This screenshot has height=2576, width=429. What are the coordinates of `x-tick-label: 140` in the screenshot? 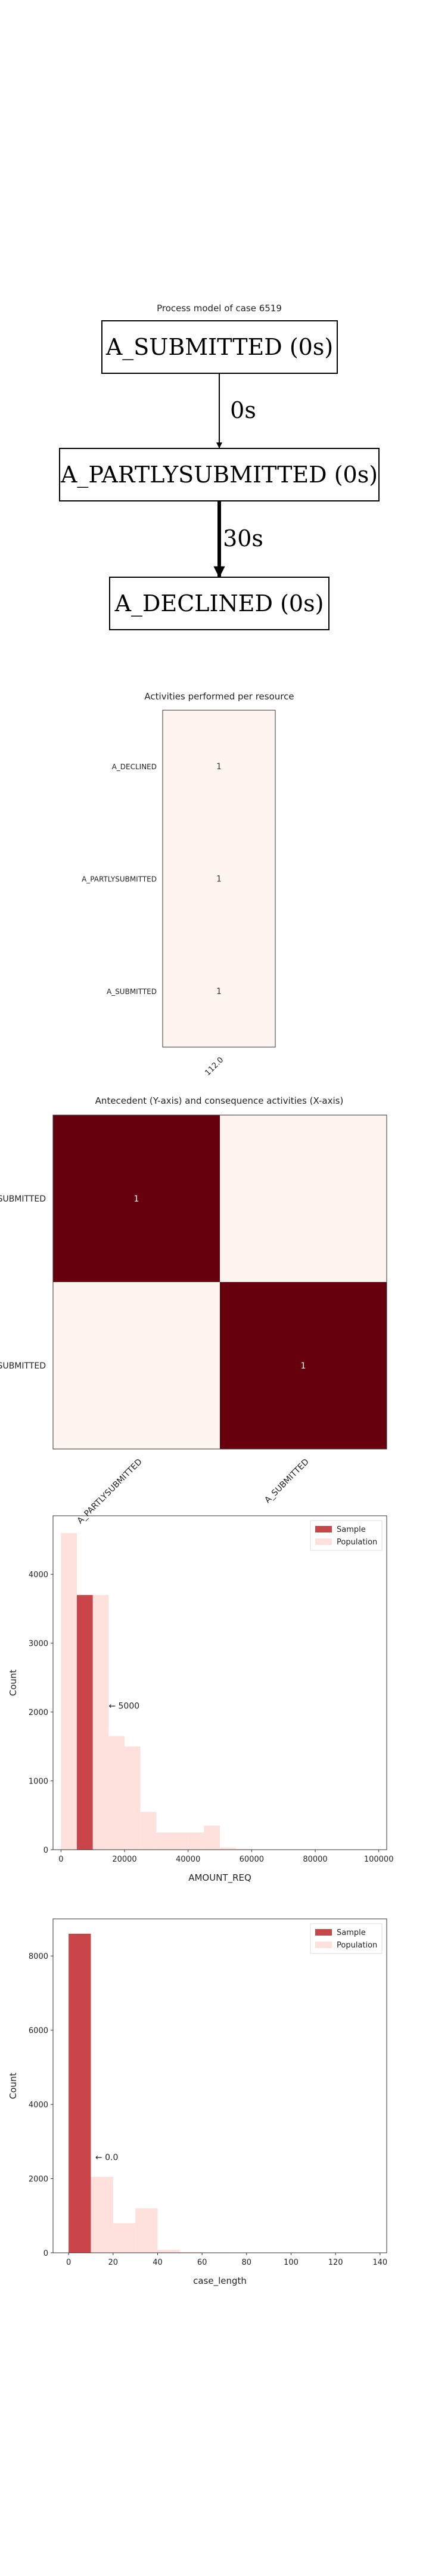 It's located at (379, 2262).